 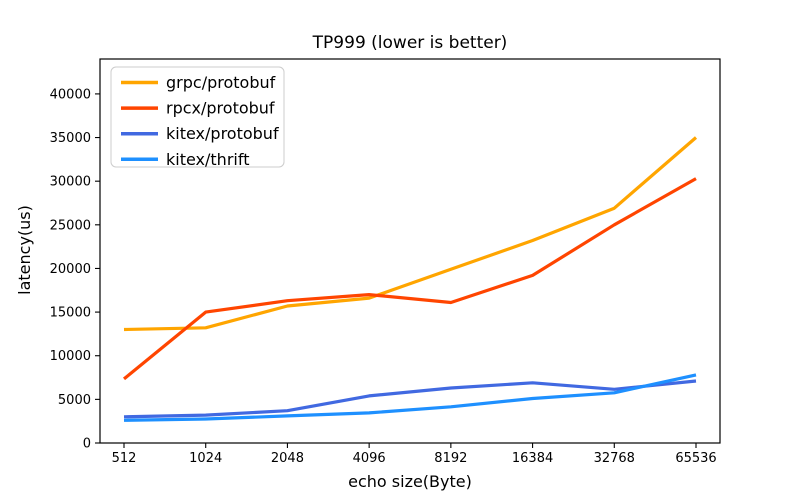 I want to click on legend-label-kitex-protobuf: kitex/protobuf, so click(x=222, y=133).